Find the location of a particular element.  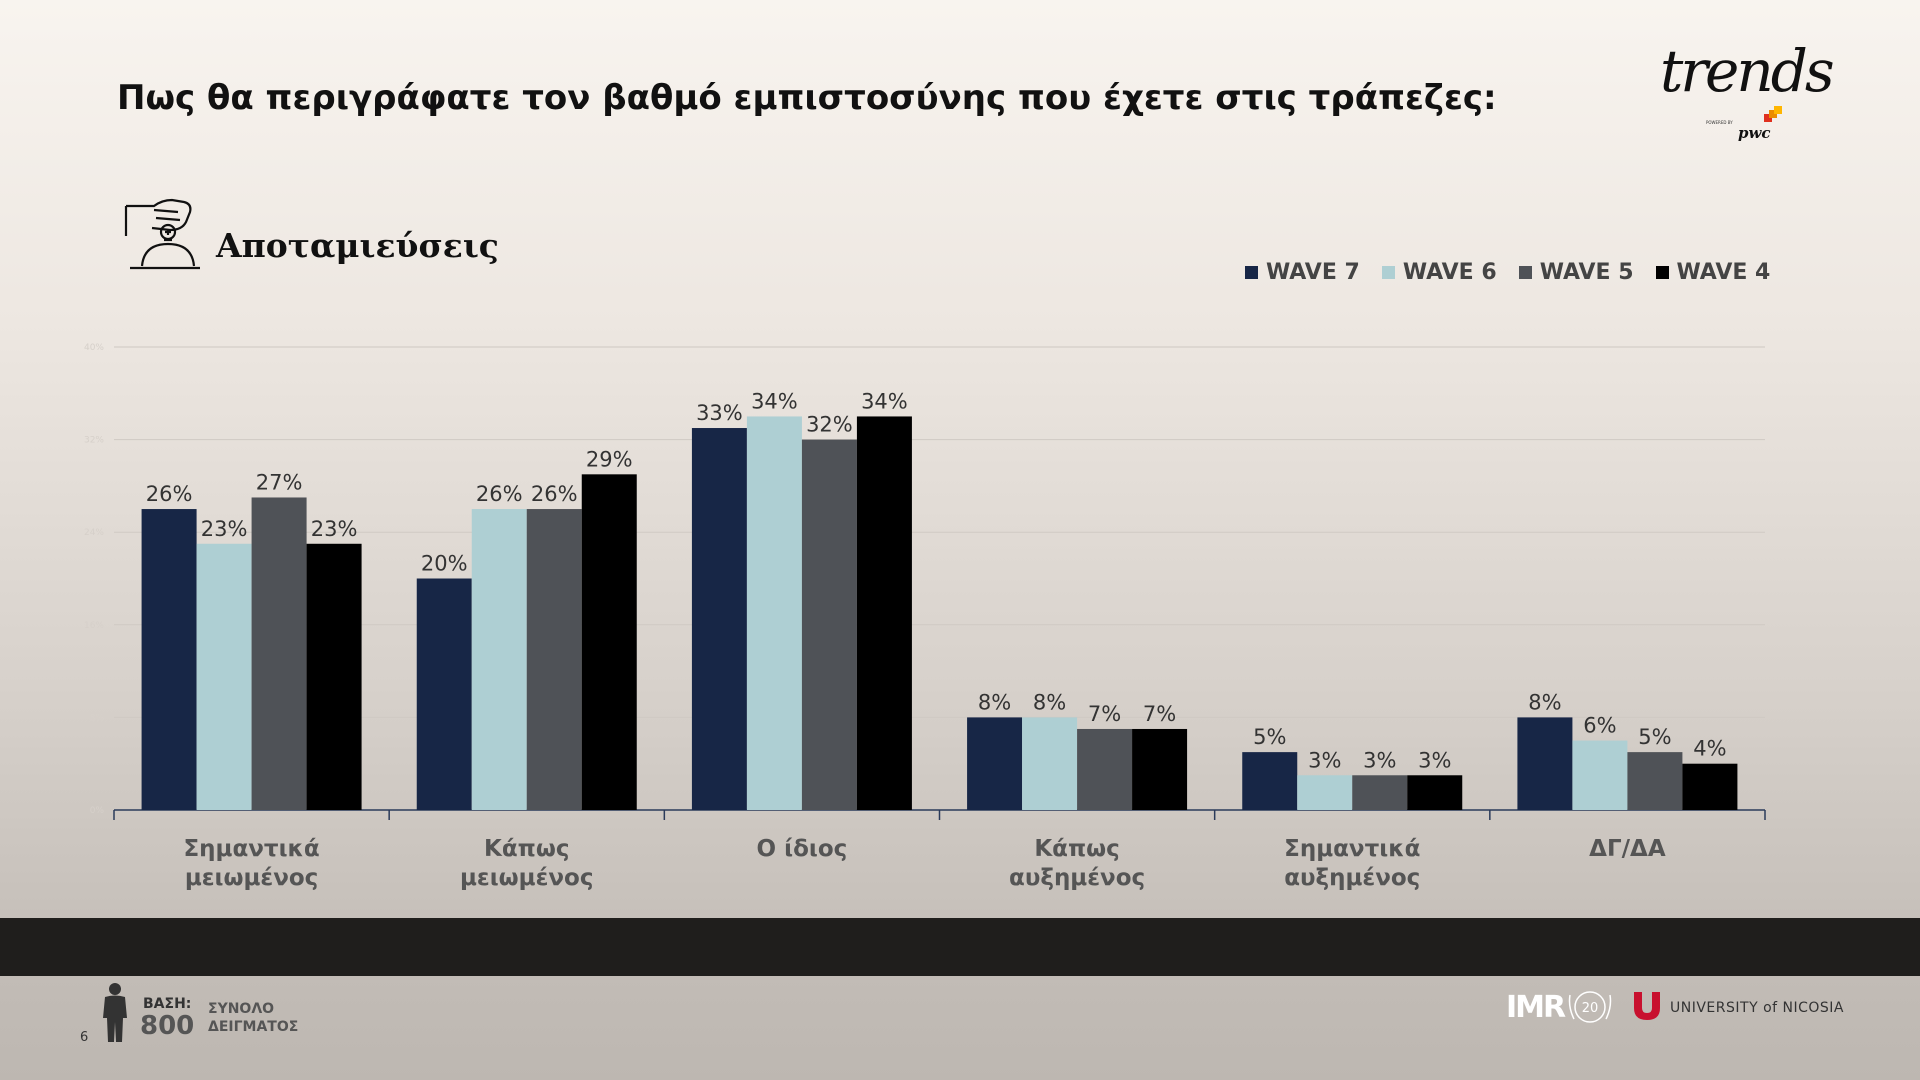

data-label: 27% is located at coordinates (279, 482).